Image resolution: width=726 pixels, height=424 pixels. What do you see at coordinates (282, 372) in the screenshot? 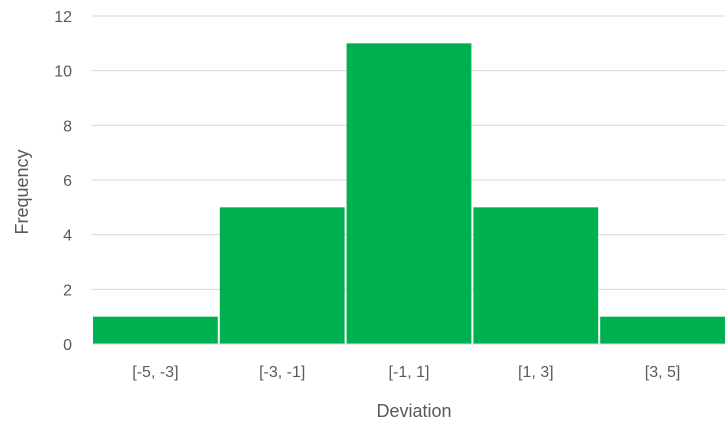
I see `x-tick-label: [-3, -1]` at bounding box center [282, 372].